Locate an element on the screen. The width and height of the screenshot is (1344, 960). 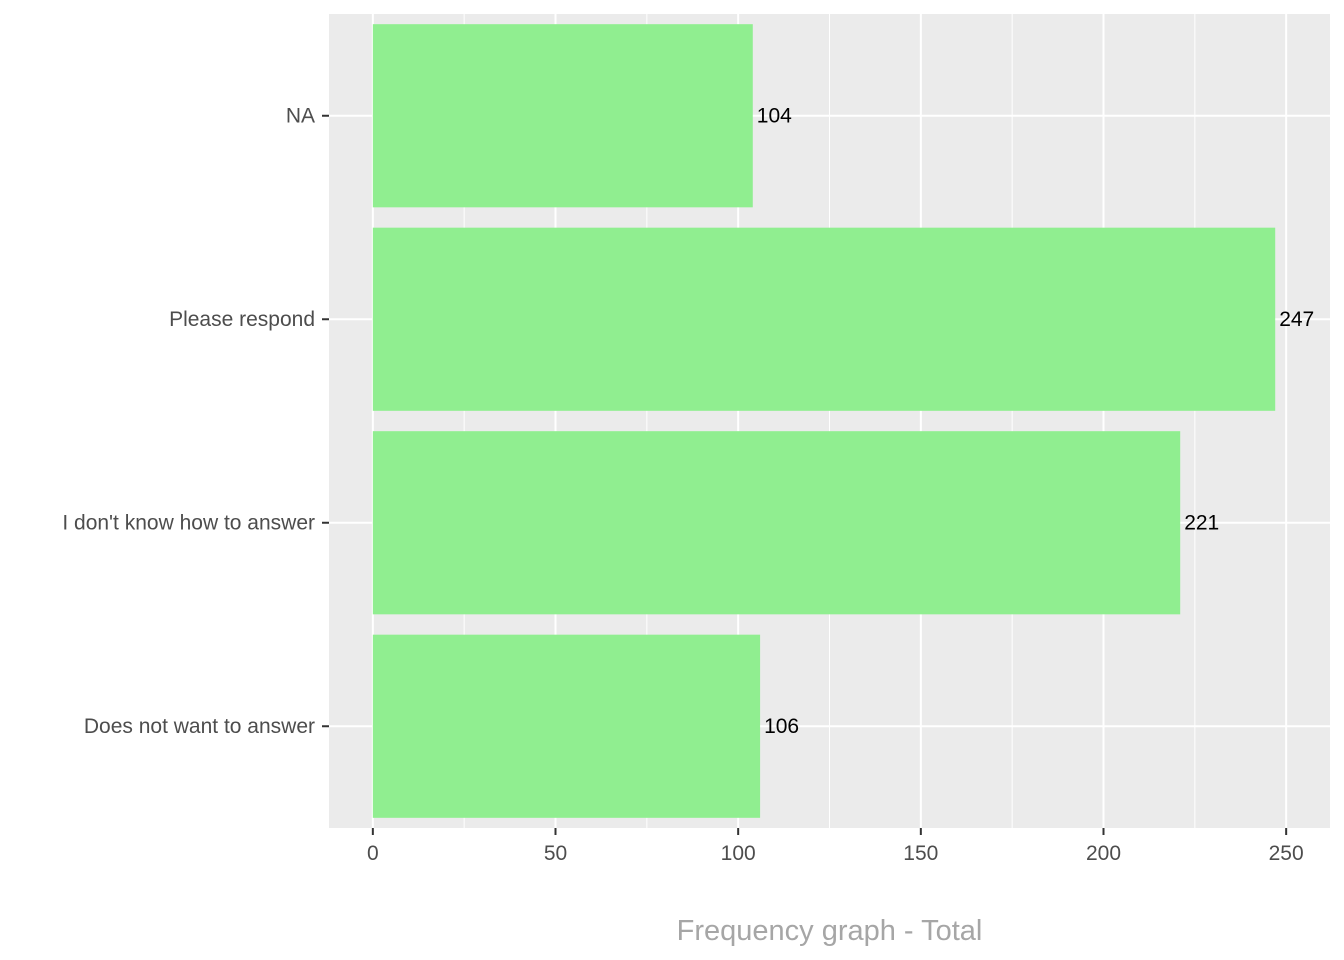
data-label: 104 is located at coordinates (774, 115).